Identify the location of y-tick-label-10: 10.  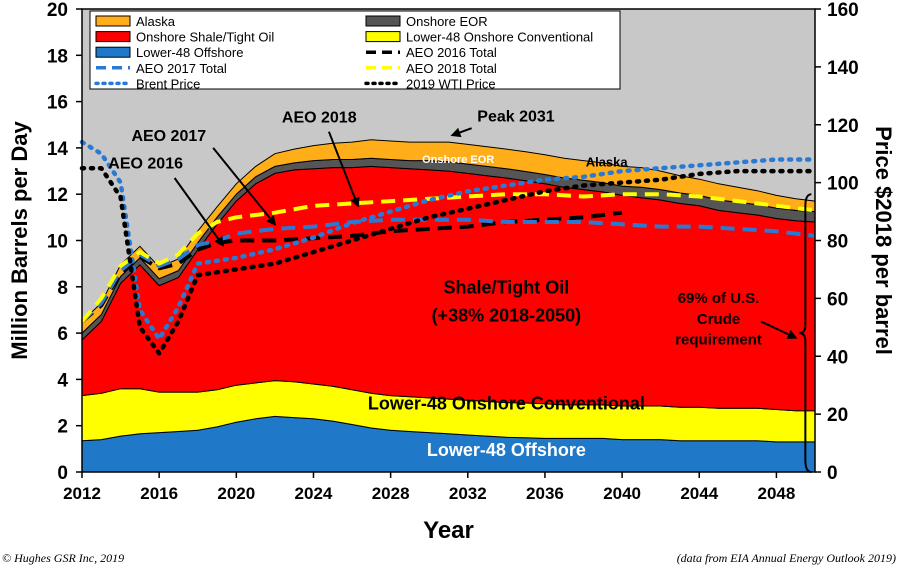
(57, 242).